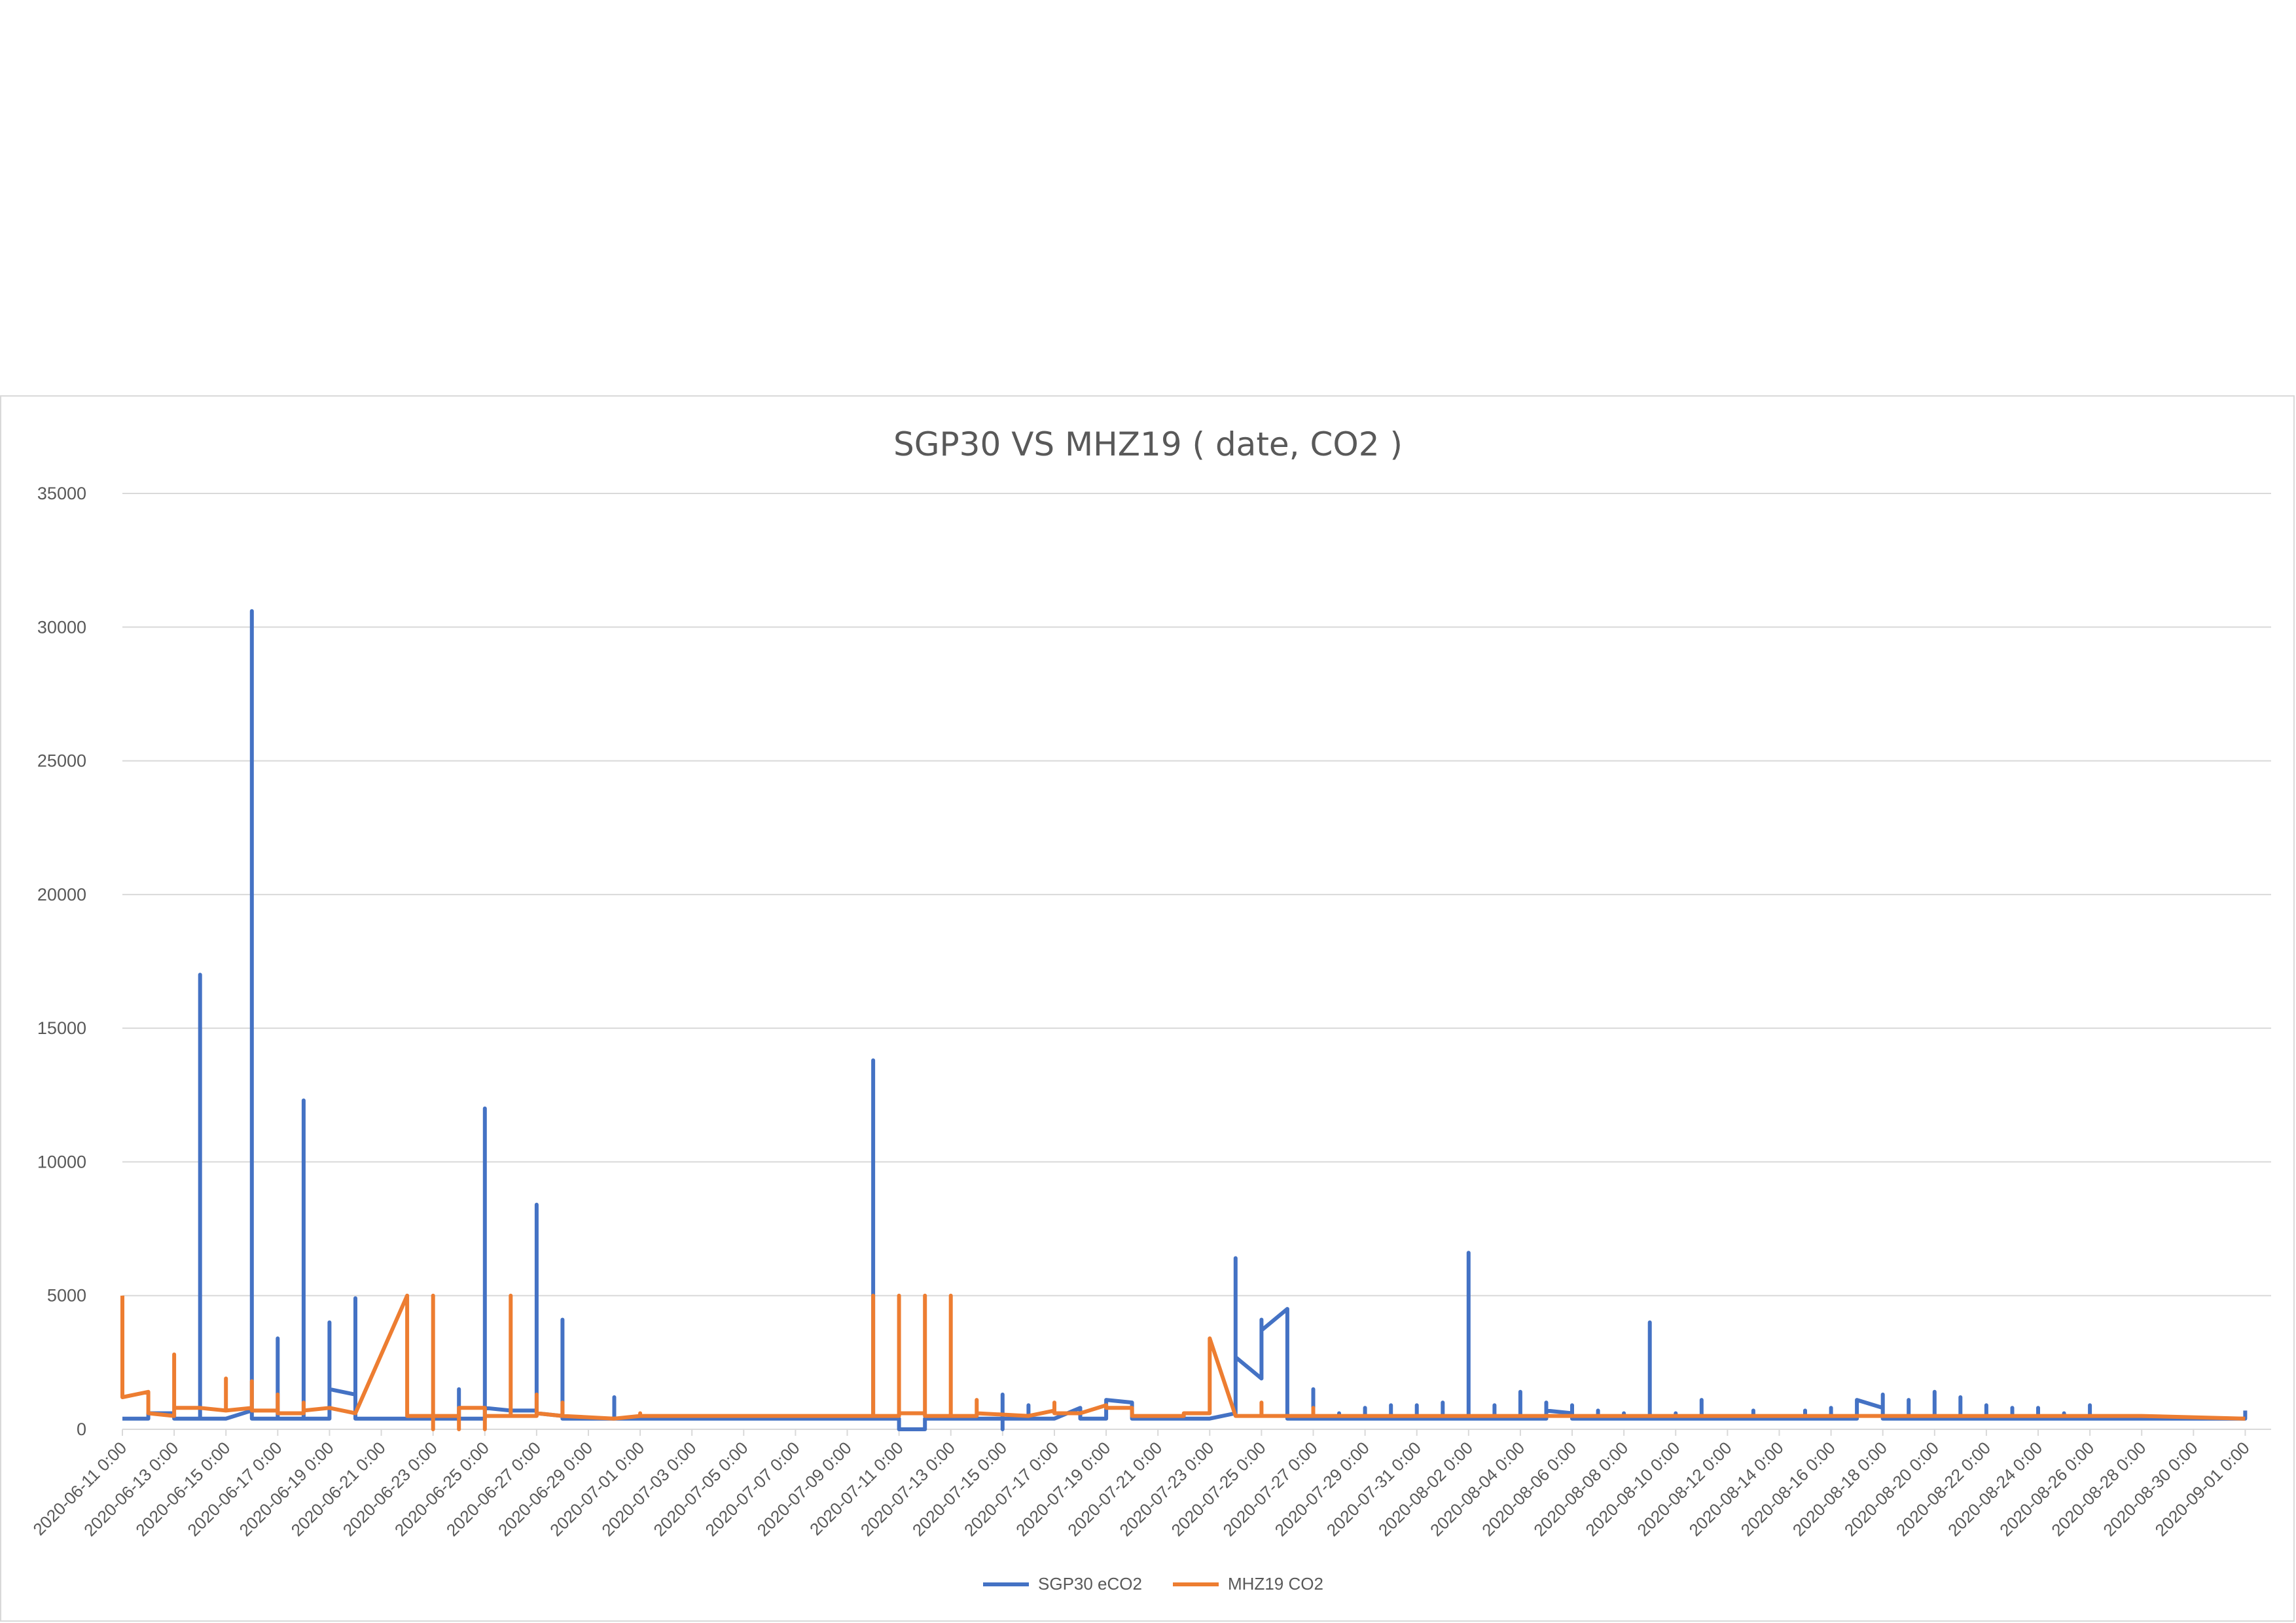  Describe the element at coordinates (1148, 444) in the screenshot. I see `chart-title: SGP30 VS MHZ19 ( date, CO2 )` at that location.